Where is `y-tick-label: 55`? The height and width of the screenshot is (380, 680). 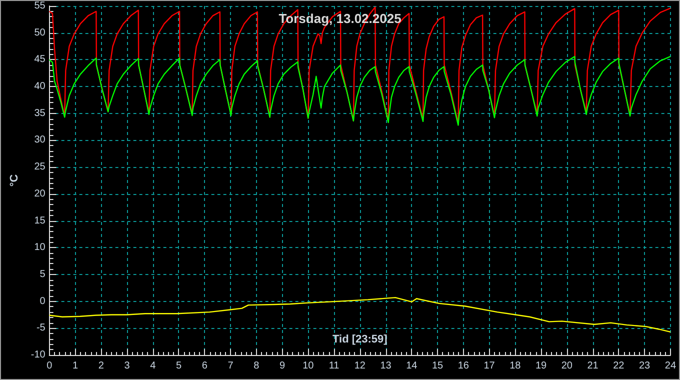 y-tick-label: 55 is located at coordinates (40, 6).